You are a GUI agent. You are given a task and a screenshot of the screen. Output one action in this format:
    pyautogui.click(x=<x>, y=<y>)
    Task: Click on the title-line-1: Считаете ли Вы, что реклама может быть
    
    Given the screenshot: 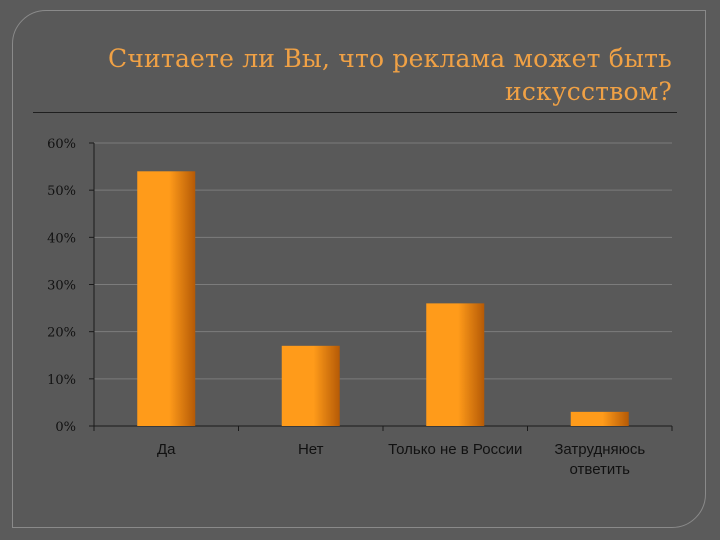 What is the action you would take?
    pyautogui.click(x=390, y=58)
    